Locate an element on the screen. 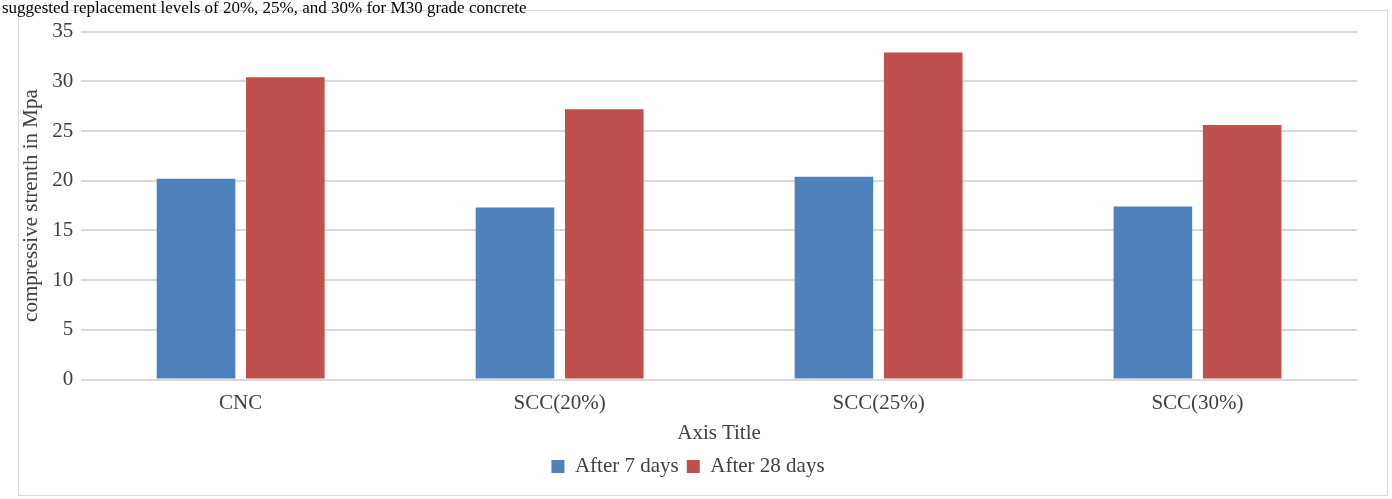 This screenshot has width=1392, height=499. y-tick-label: 5 is located at coordinates (68, 328).